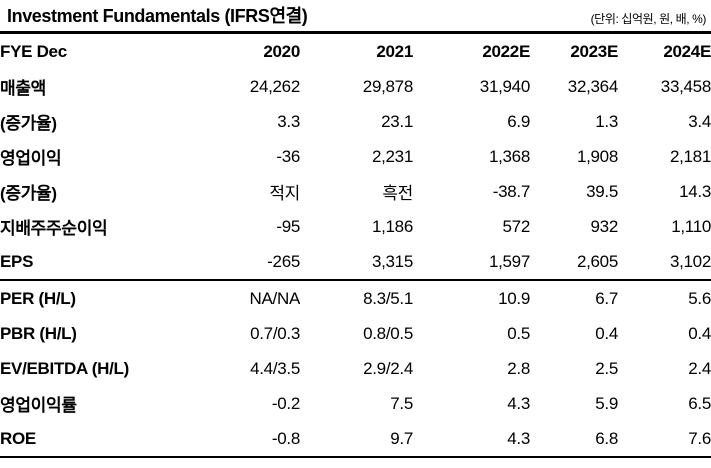 The height and width of the screenshot is (468, 711). Describe the element at coordinates (392, 226) in the screenshot. I see `cell-value: 1,186` at that location.